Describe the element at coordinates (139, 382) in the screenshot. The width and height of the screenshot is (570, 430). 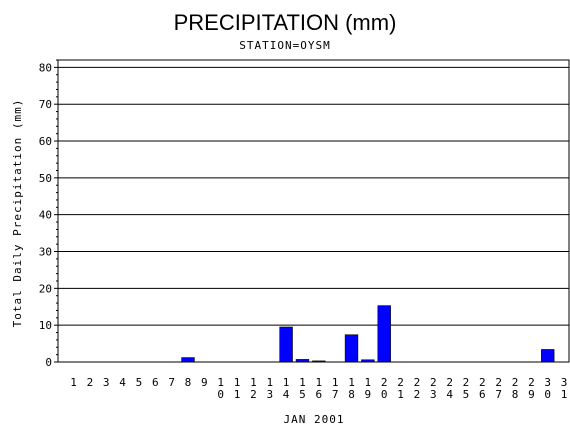
I see `x-tick-label: 5` at that location.